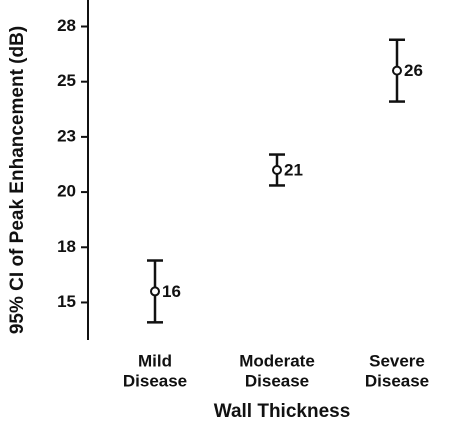  I want to click on y-tick-label: 15, so click(66, 301).